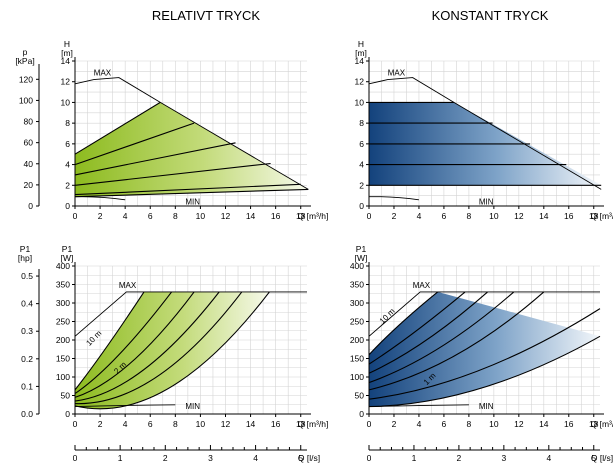 Image resolution: width=613 pixels, height=470 pixels. What do you see at coordinates (357, 303) in the screenshot?
I see `y-tick-label: 300` at bounding box center [357, 303].